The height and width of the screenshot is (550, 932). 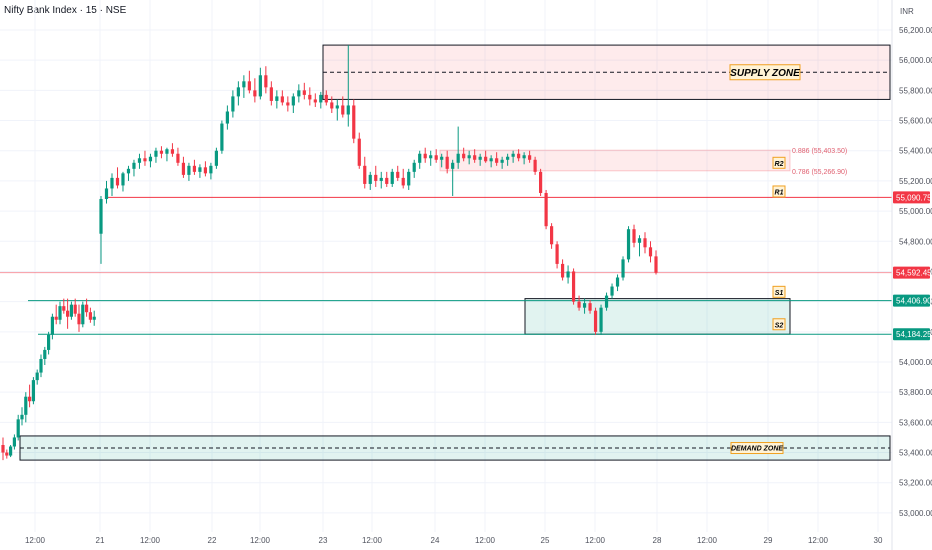 What do you see at coordinates (65, 10) in the screenshot?
I see `chart-title: Nifty Bank Index · 15 · NSE` at bounding box center [65, 10].